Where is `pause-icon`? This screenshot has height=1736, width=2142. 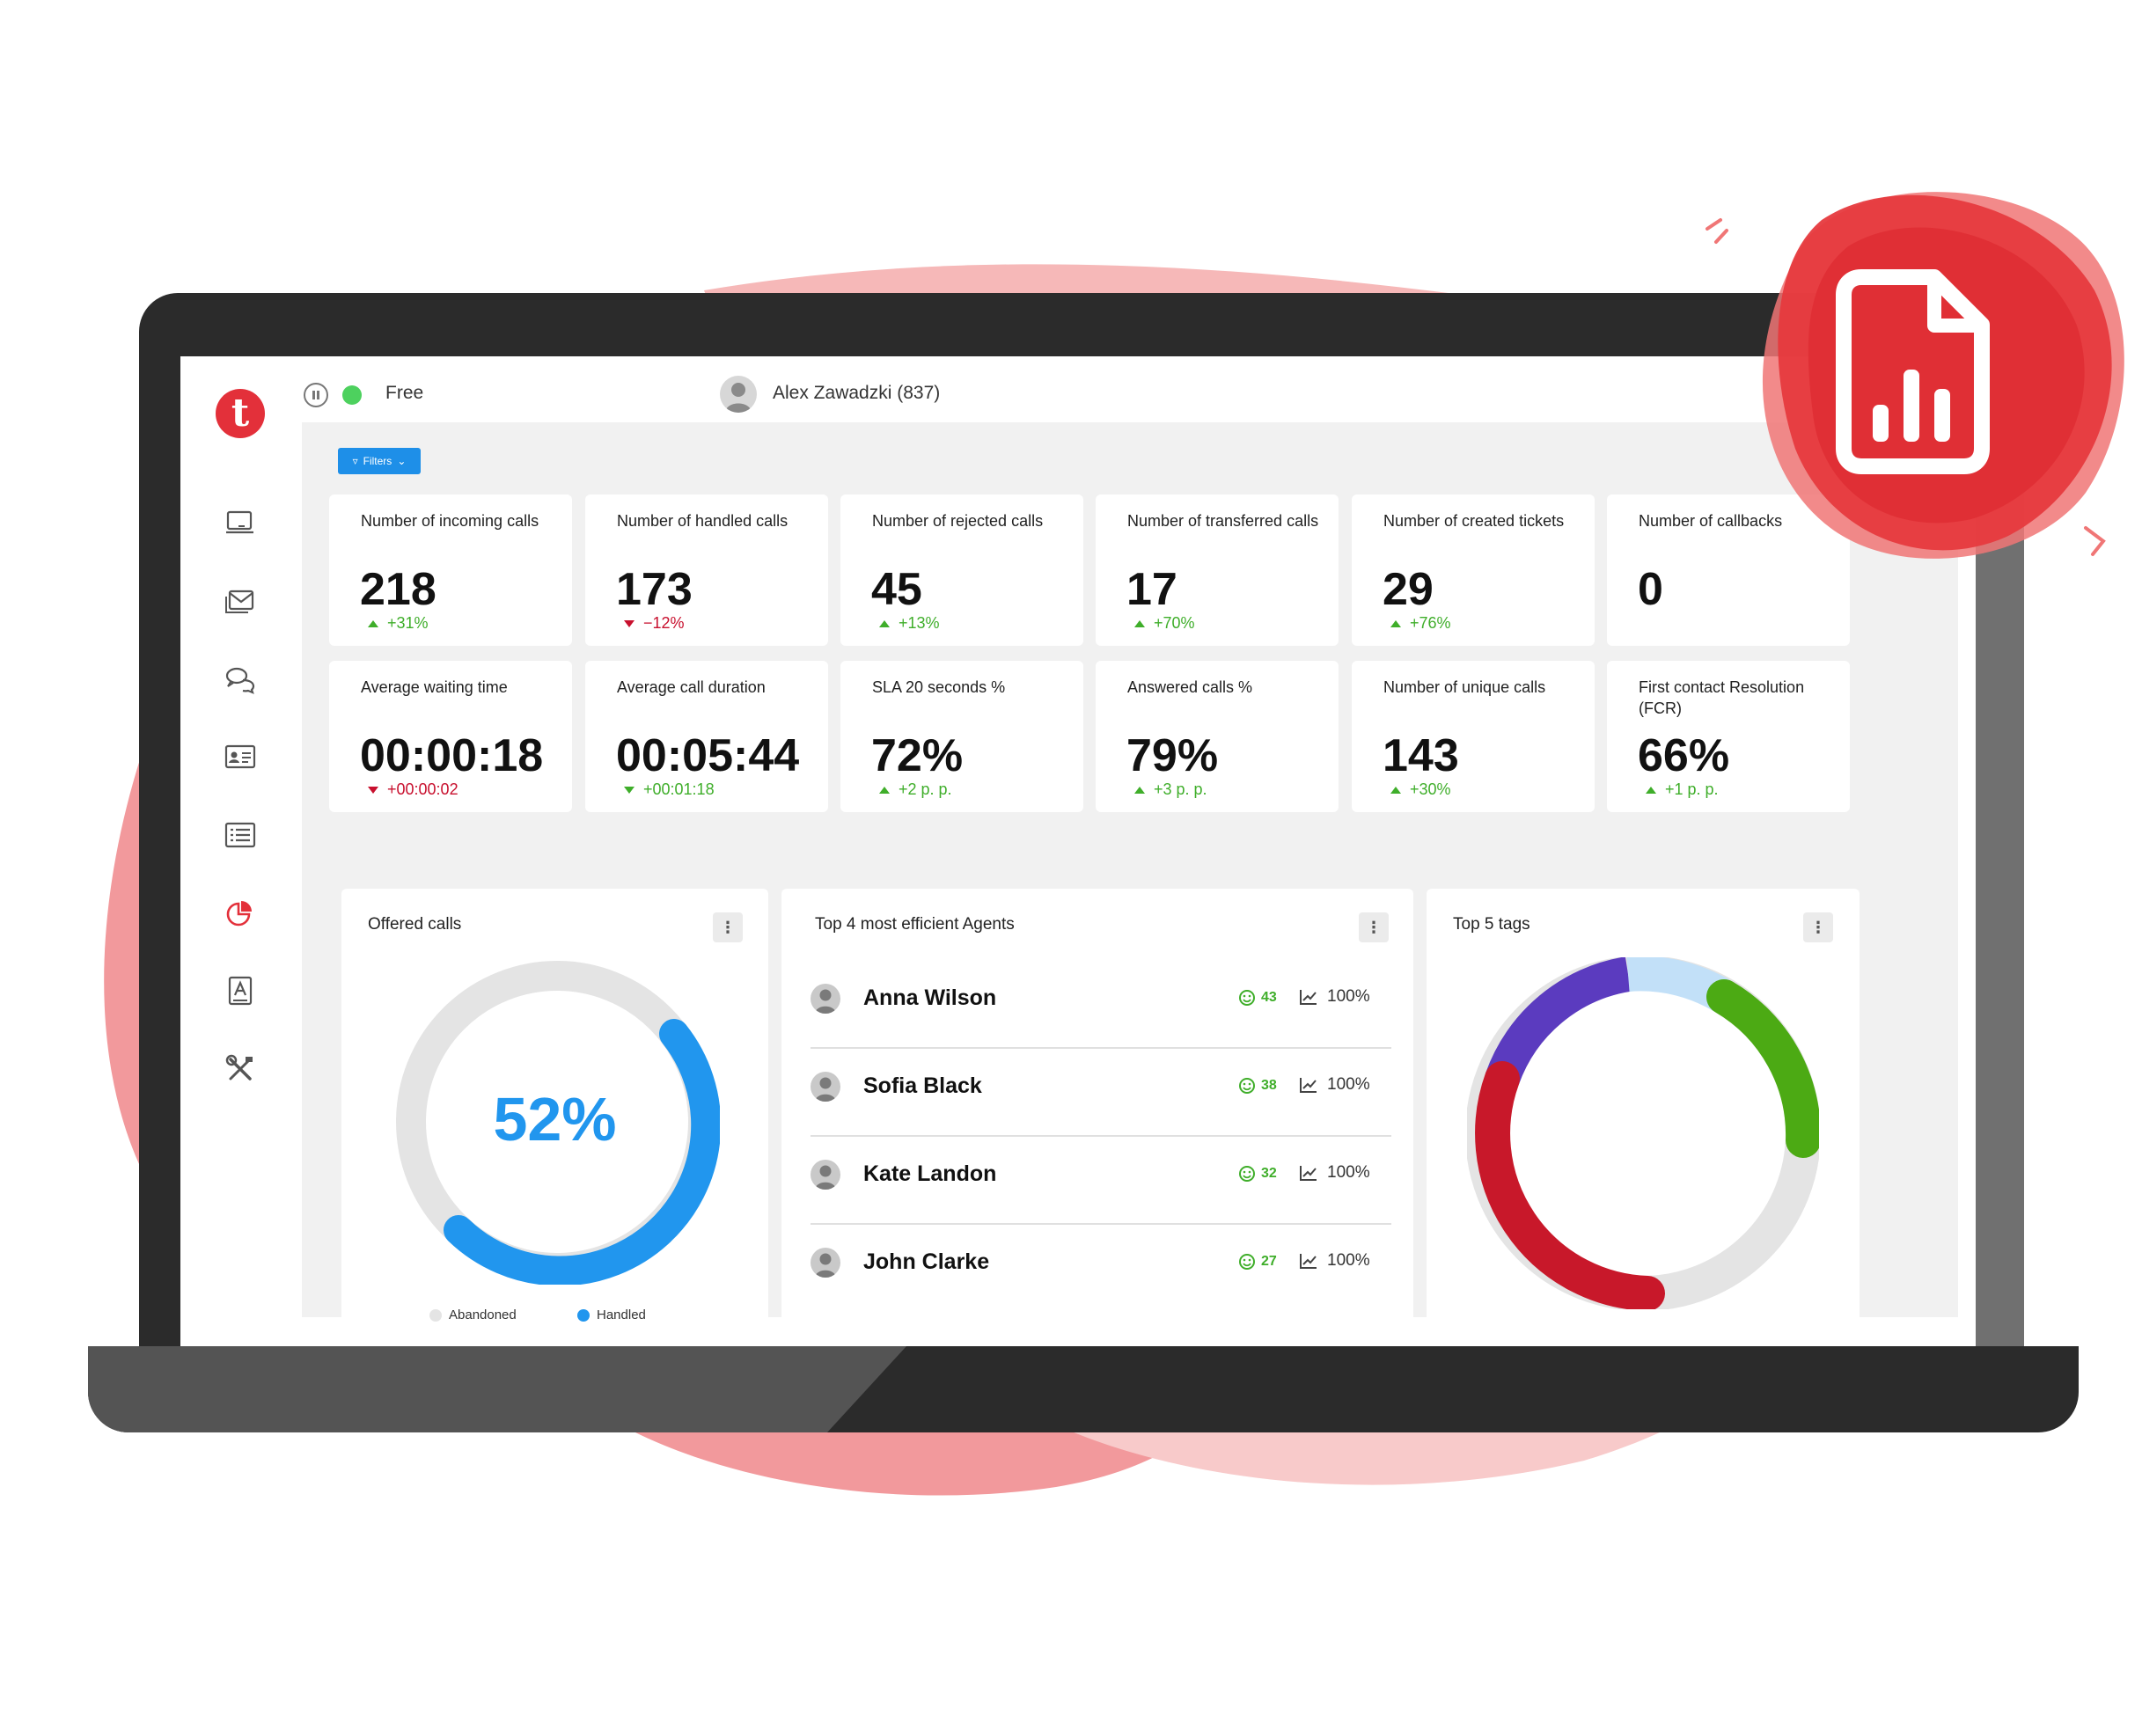 pause-icon is located at coordinates (316, 395).